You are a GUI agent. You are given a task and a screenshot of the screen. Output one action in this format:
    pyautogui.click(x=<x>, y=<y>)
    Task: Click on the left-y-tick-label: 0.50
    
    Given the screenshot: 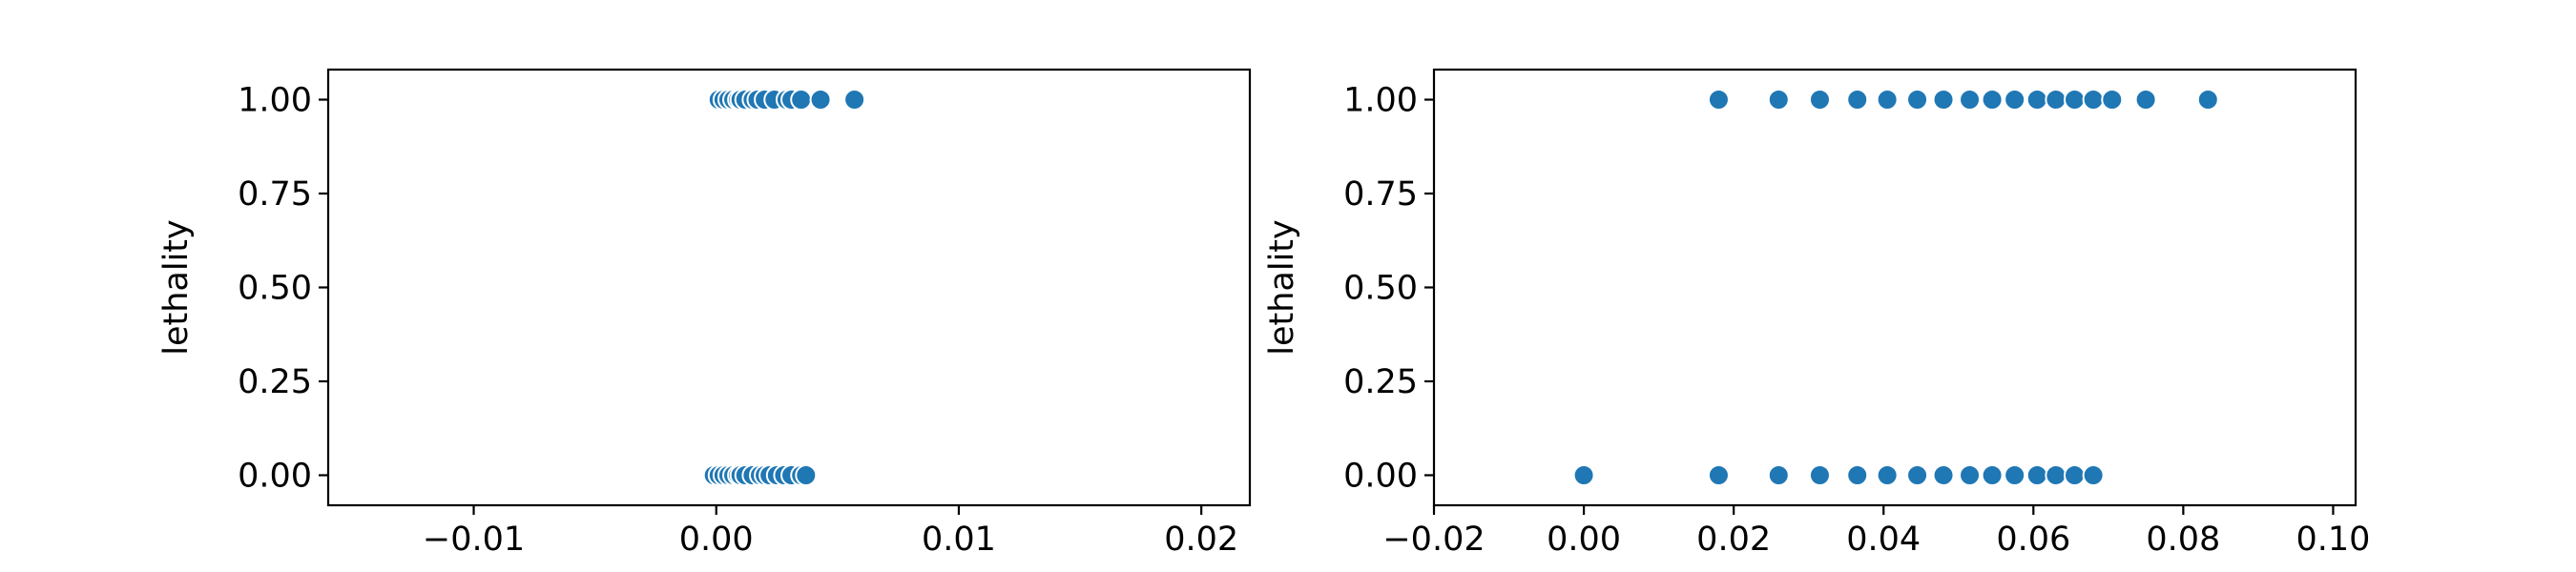 What is the action you would take?
    pyautogui.click(x=275, y=289)
    